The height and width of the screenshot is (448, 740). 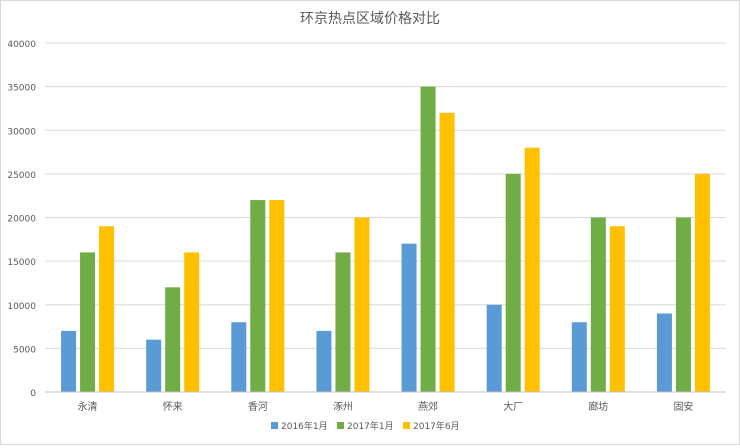 I want to click on x-tick-label: 大厂, so click(x=513, y=406).